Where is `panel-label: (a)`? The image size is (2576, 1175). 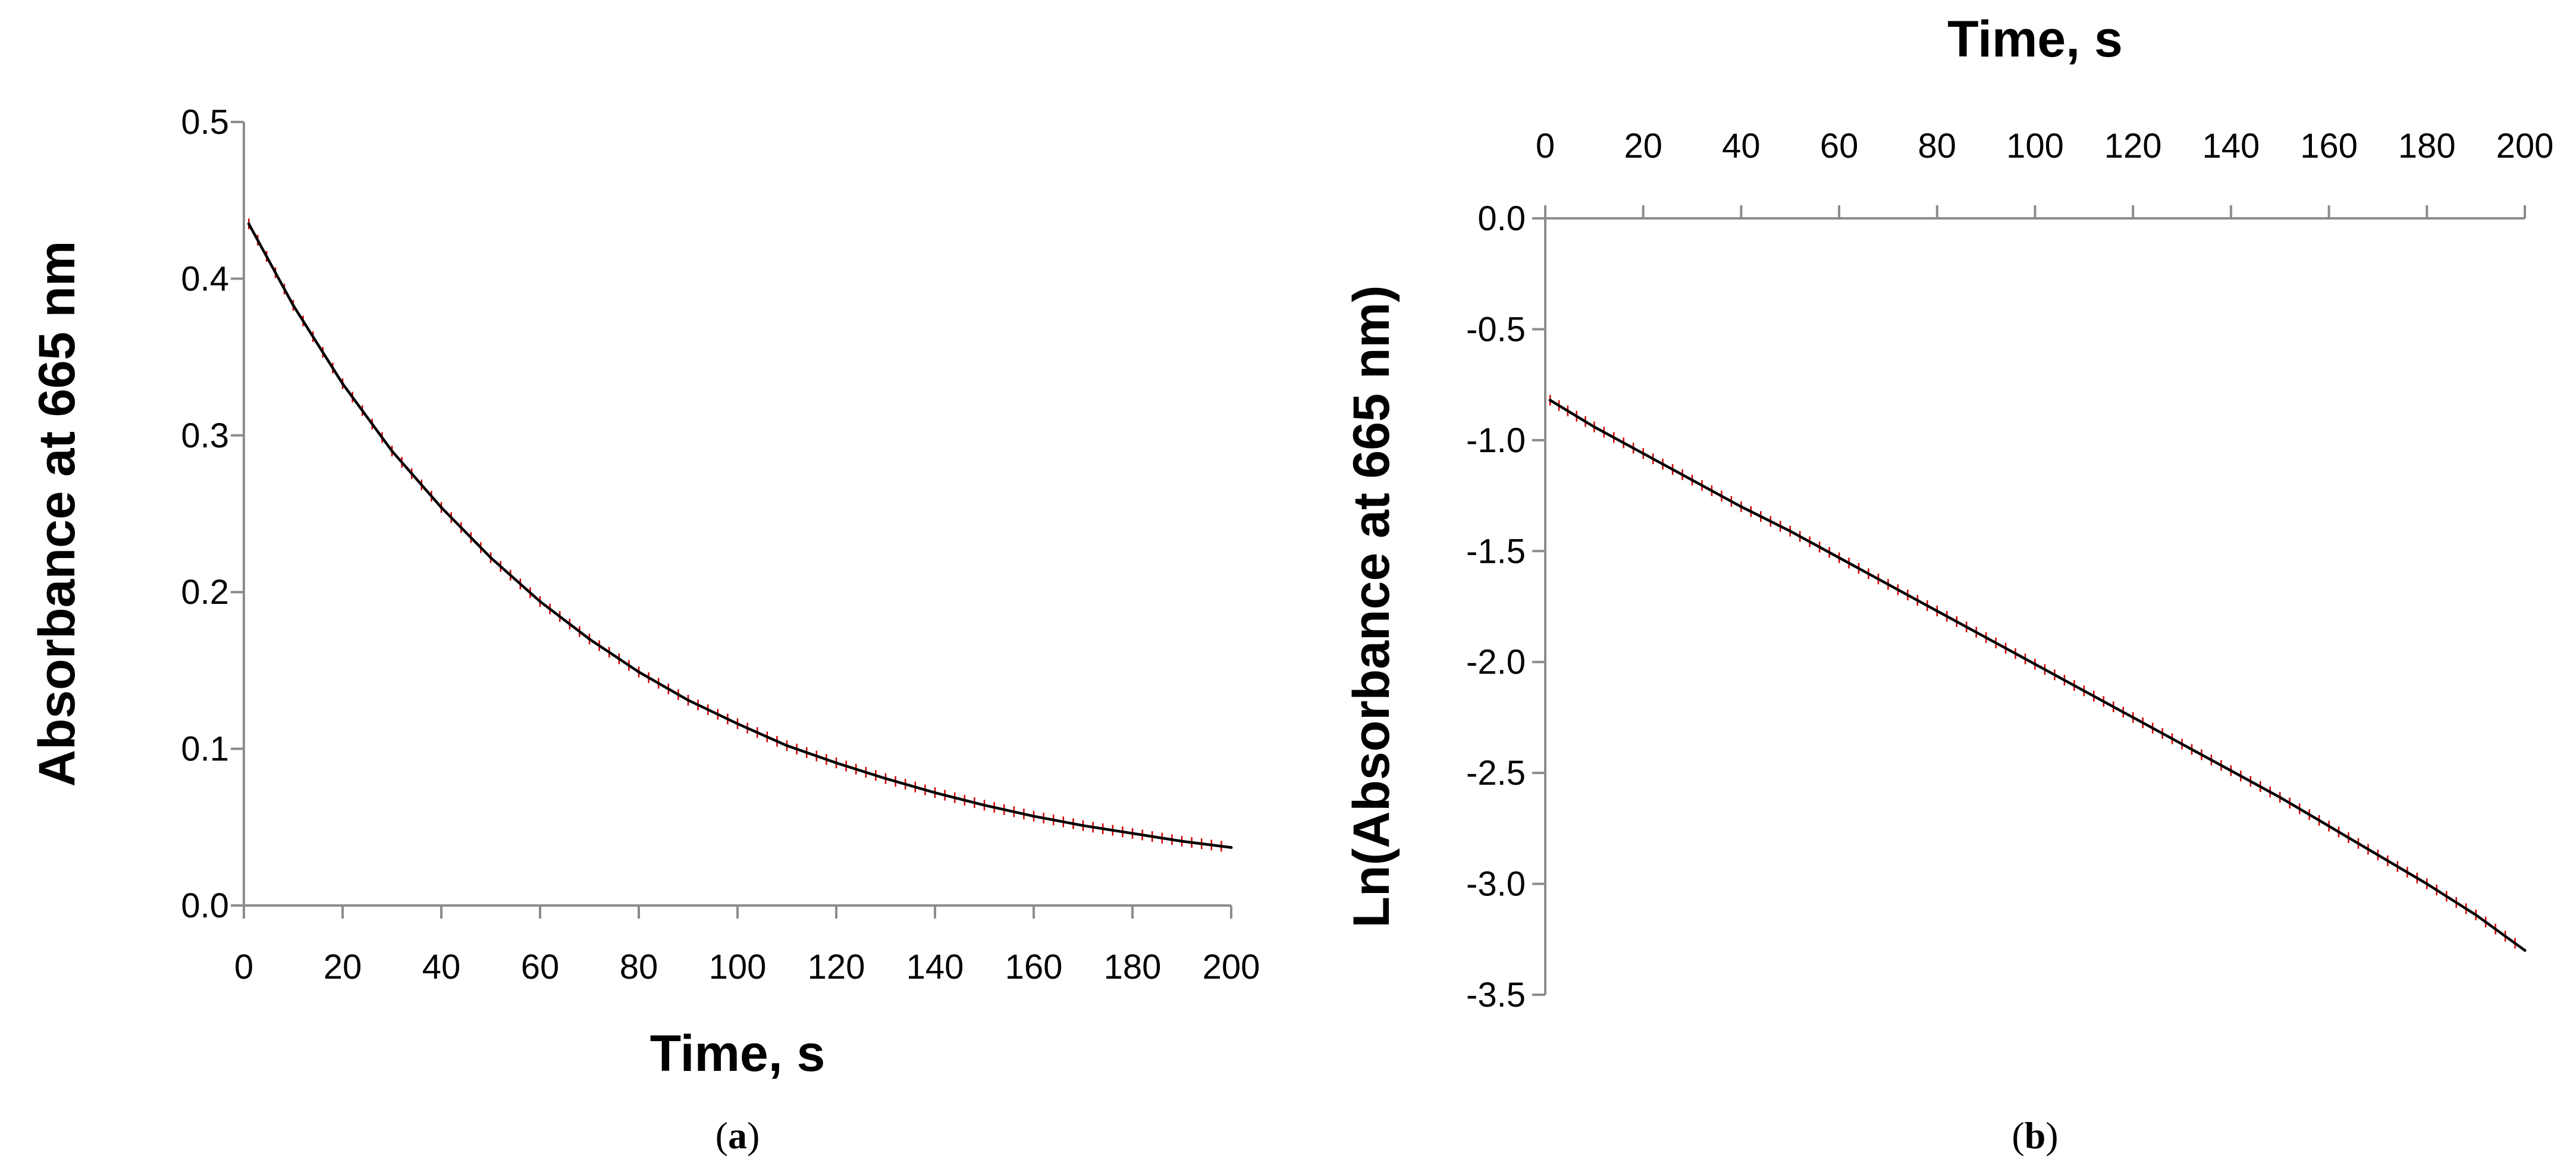 panel-label: (a) is located at coordinates (738, 1135).